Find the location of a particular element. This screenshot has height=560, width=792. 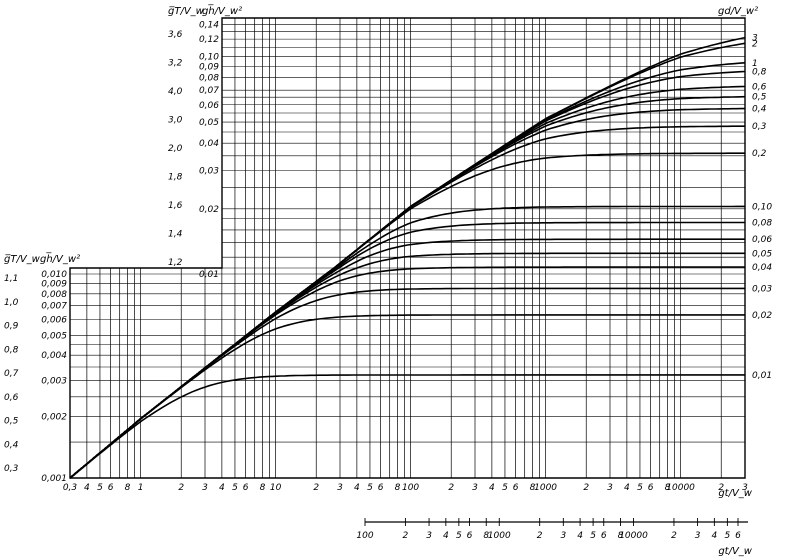

x2-axis-title: gt/V_w is located at coordinates (735, 551).